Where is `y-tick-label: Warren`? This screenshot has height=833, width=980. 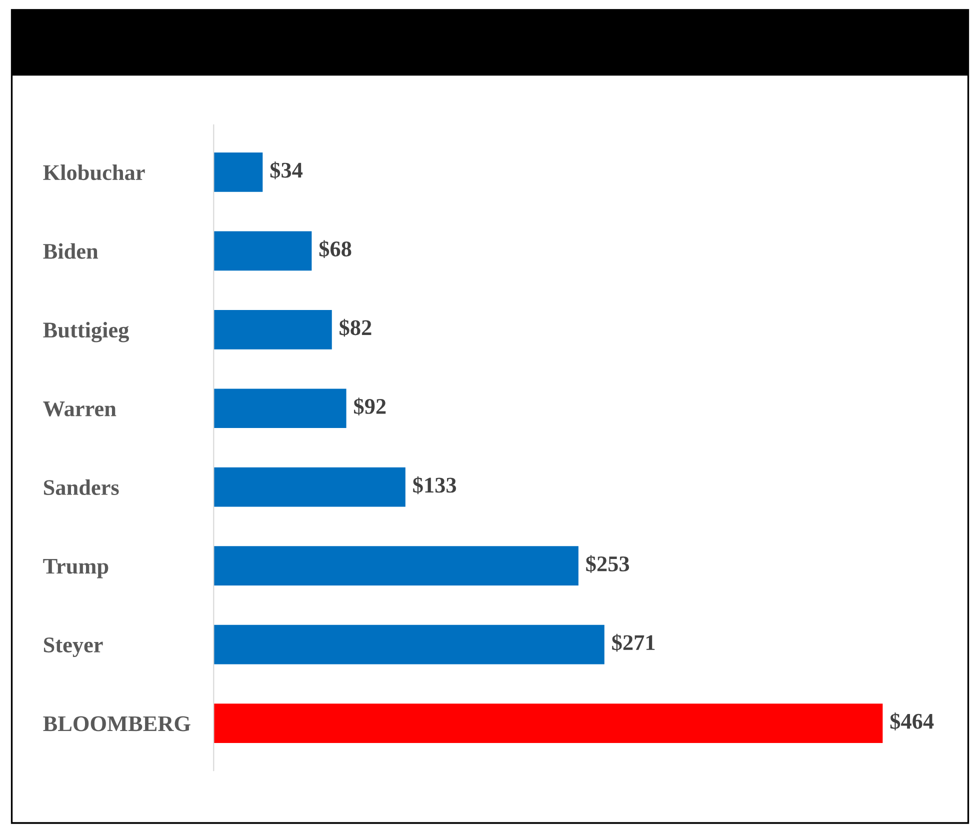
y-tick-label: Warren is located at coordinates (79, 409).